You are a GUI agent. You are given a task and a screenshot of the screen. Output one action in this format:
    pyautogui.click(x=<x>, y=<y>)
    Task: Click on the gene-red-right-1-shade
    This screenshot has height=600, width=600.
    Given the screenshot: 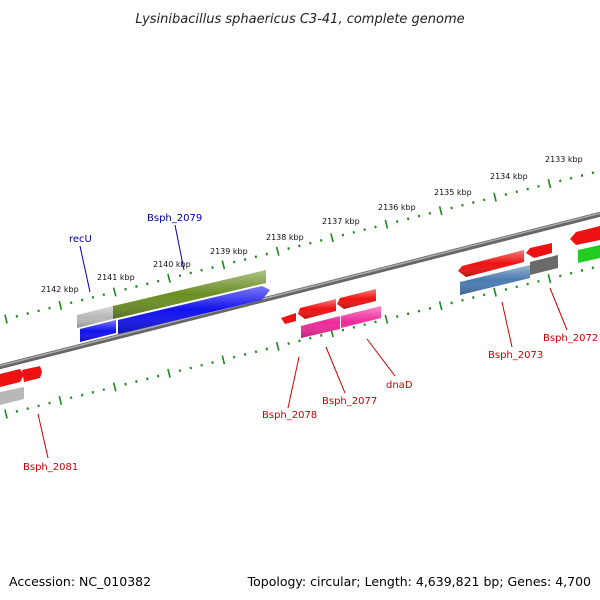 What is the action you would take?
    pyautogui.click(x=491, y=263)
    